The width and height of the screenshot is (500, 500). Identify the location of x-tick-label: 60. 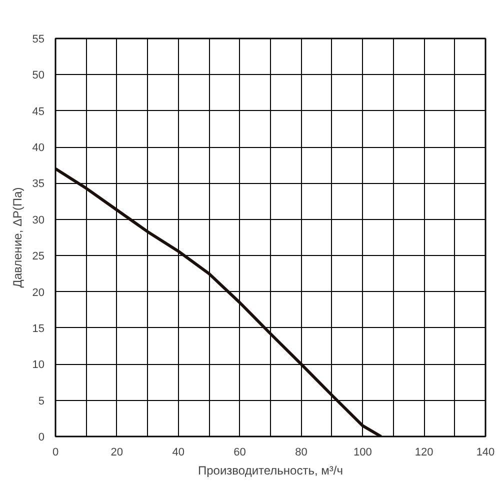
(240, 452).